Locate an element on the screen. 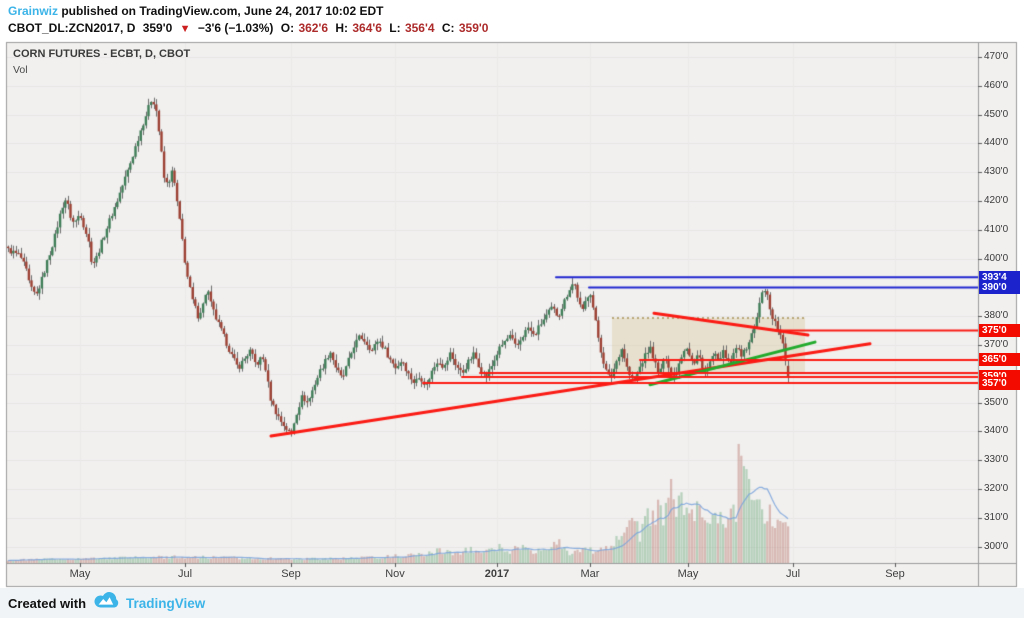 This screenshot has height=618, width=1024. price-tick-label: 340'0 is located at coordinates (996, 431).